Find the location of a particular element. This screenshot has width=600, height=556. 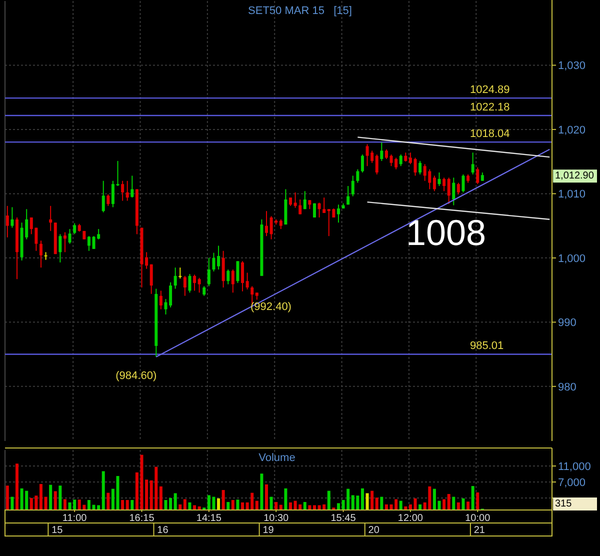

x-tick-label: 15:45 is located at coordinates (343, 518).